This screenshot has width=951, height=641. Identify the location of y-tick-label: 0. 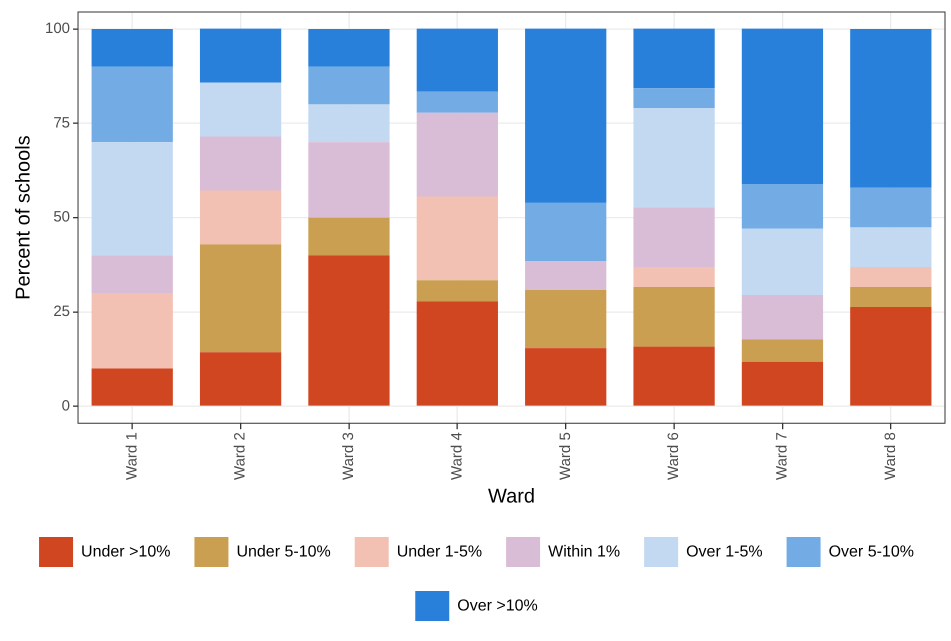
(66, 405).